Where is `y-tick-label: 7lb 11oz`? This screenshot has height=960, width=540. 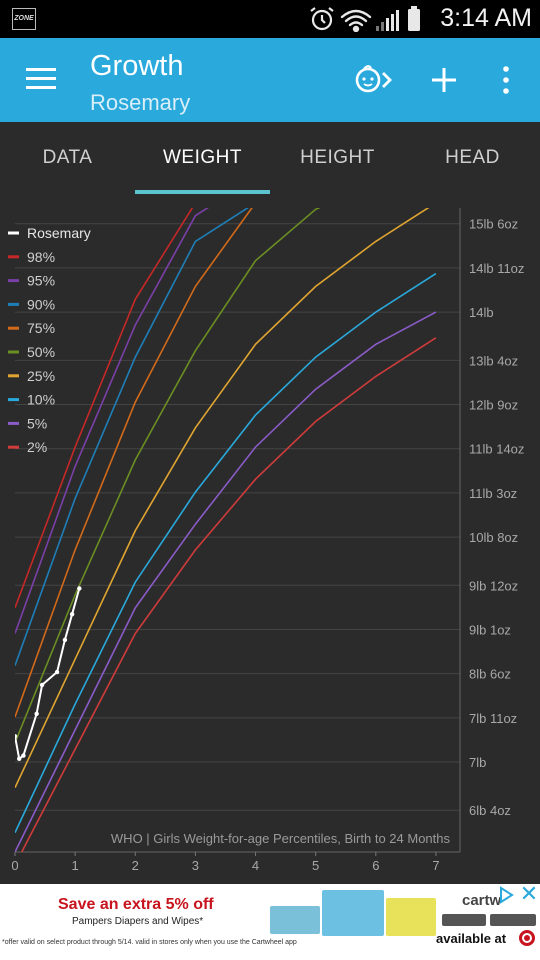
y-tick-label: 7lb 11oz is located at coordinates (493, 718).